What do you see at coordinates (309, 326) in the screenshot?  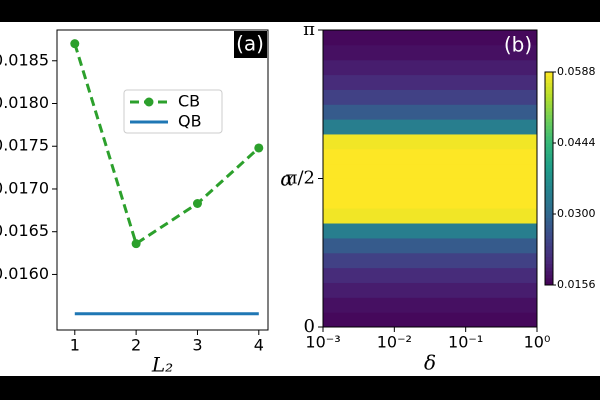 I see `y-tick-label: 0` at bounding box center [309, 326].